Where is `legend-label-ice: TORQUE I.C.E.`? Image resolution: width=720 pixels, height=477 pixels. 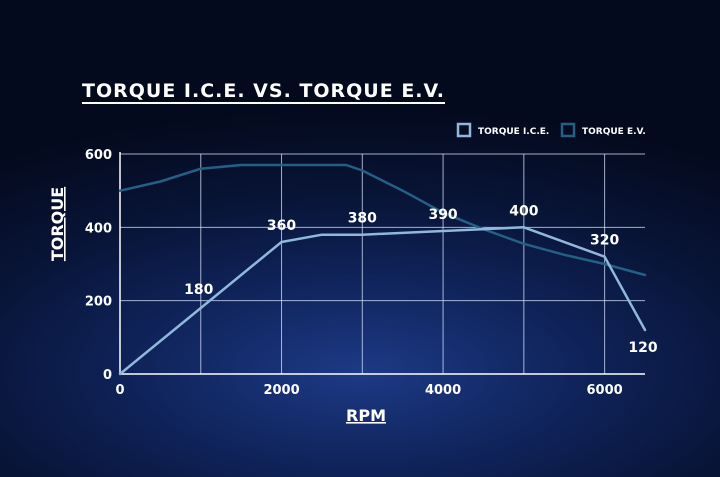
legend-label-ice: TORQUE I.C.E. is located at coordinates (513, 132).